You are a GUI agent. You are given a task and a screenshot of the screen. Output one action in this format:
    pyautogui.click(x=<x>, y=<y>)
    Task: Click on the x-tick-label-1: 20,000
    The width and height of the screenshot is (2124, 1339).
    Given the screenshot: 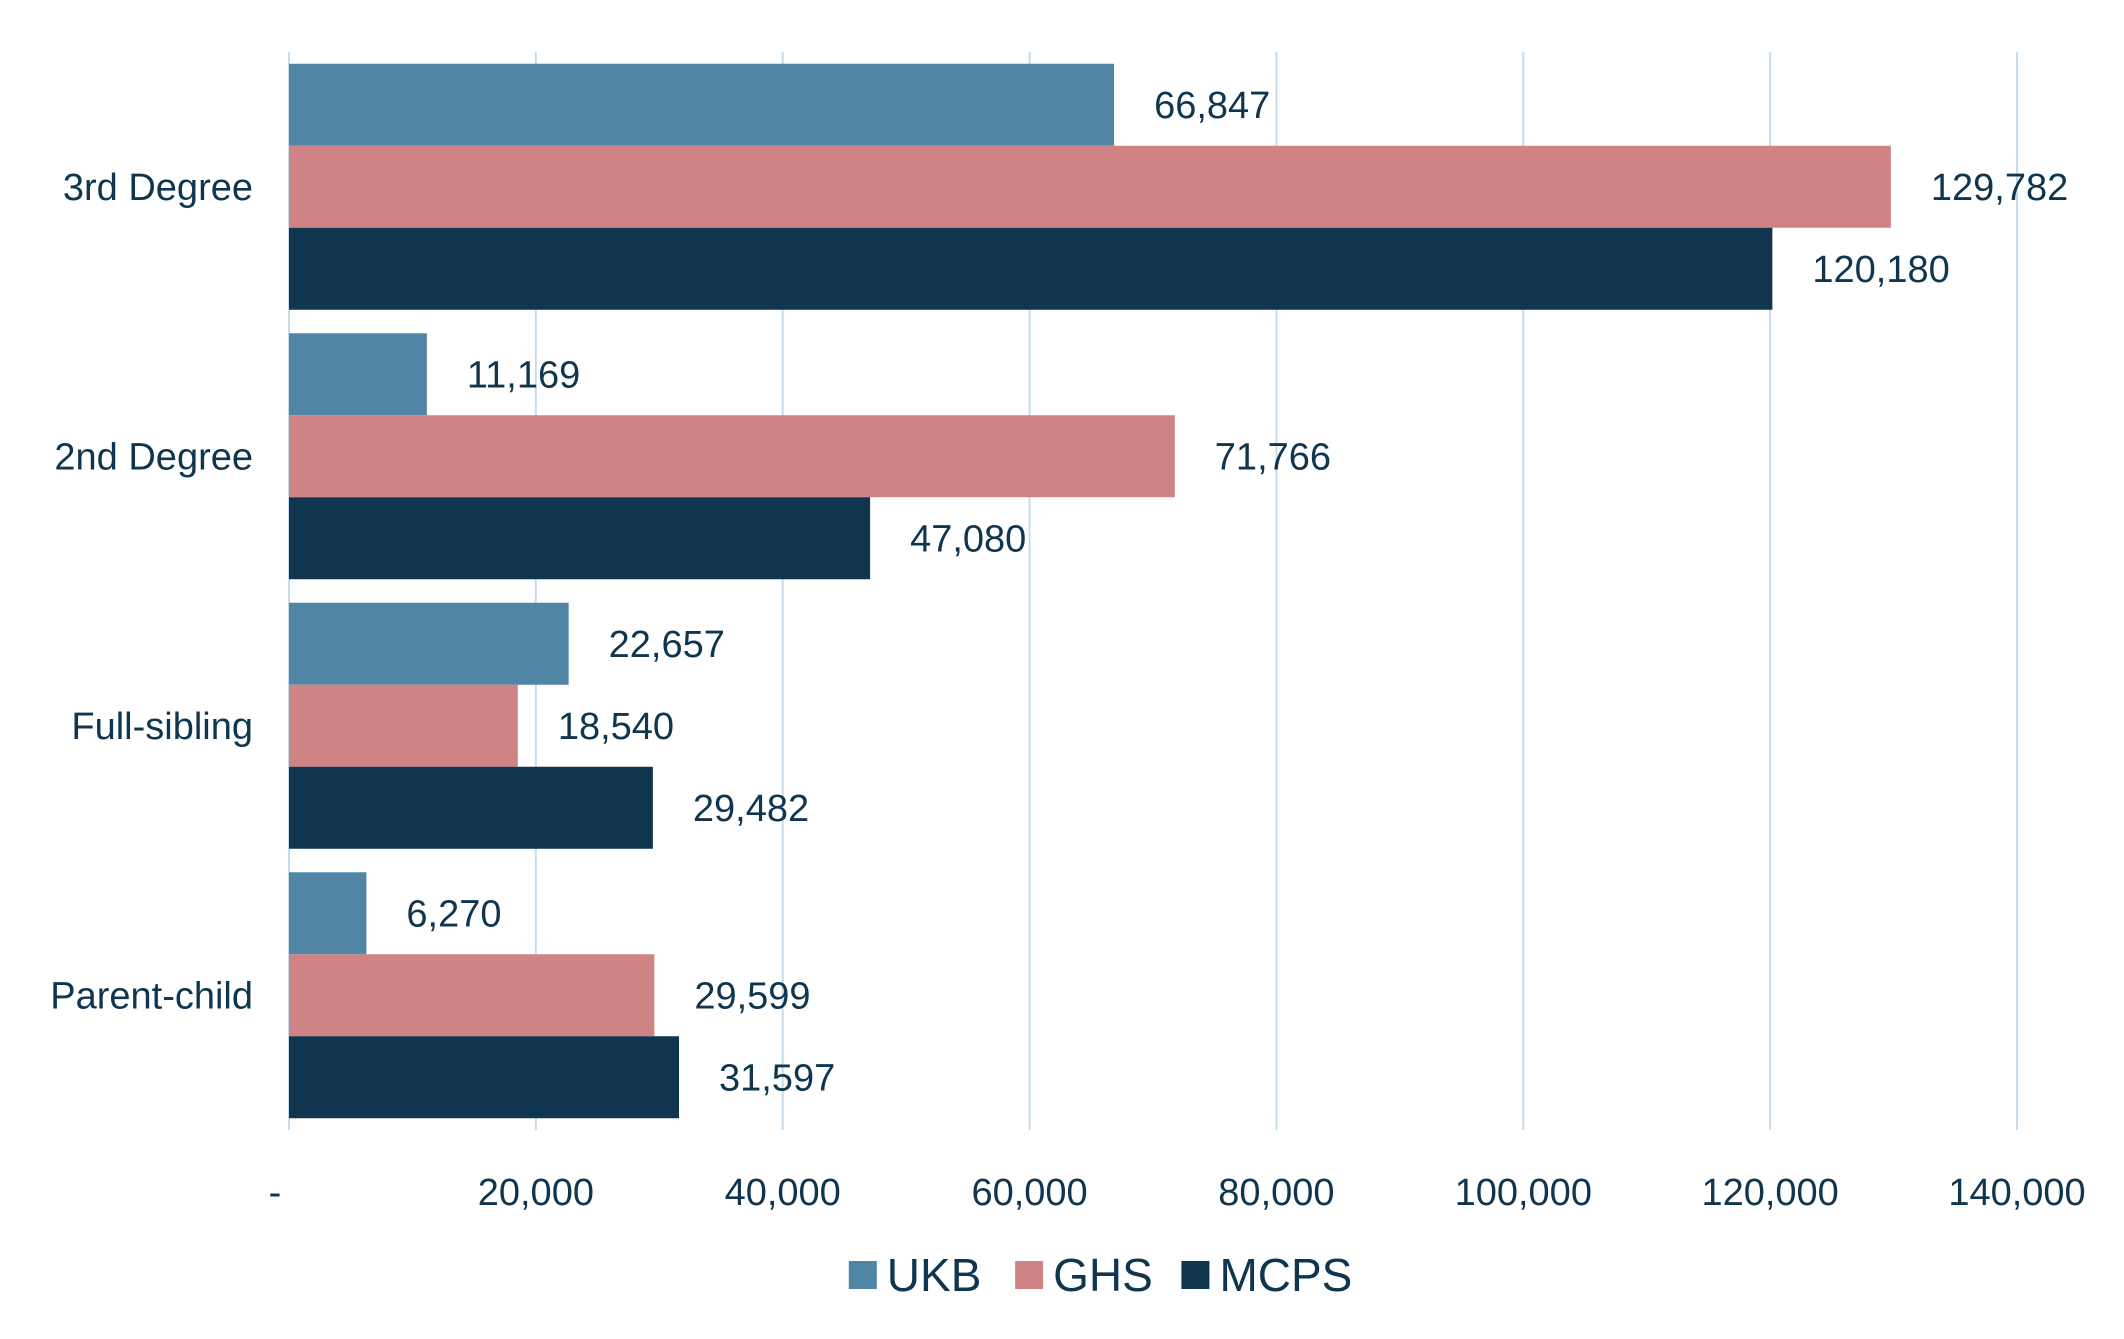 What is the action you would take?
    pyautogui.click(x=536, y=1193)
    